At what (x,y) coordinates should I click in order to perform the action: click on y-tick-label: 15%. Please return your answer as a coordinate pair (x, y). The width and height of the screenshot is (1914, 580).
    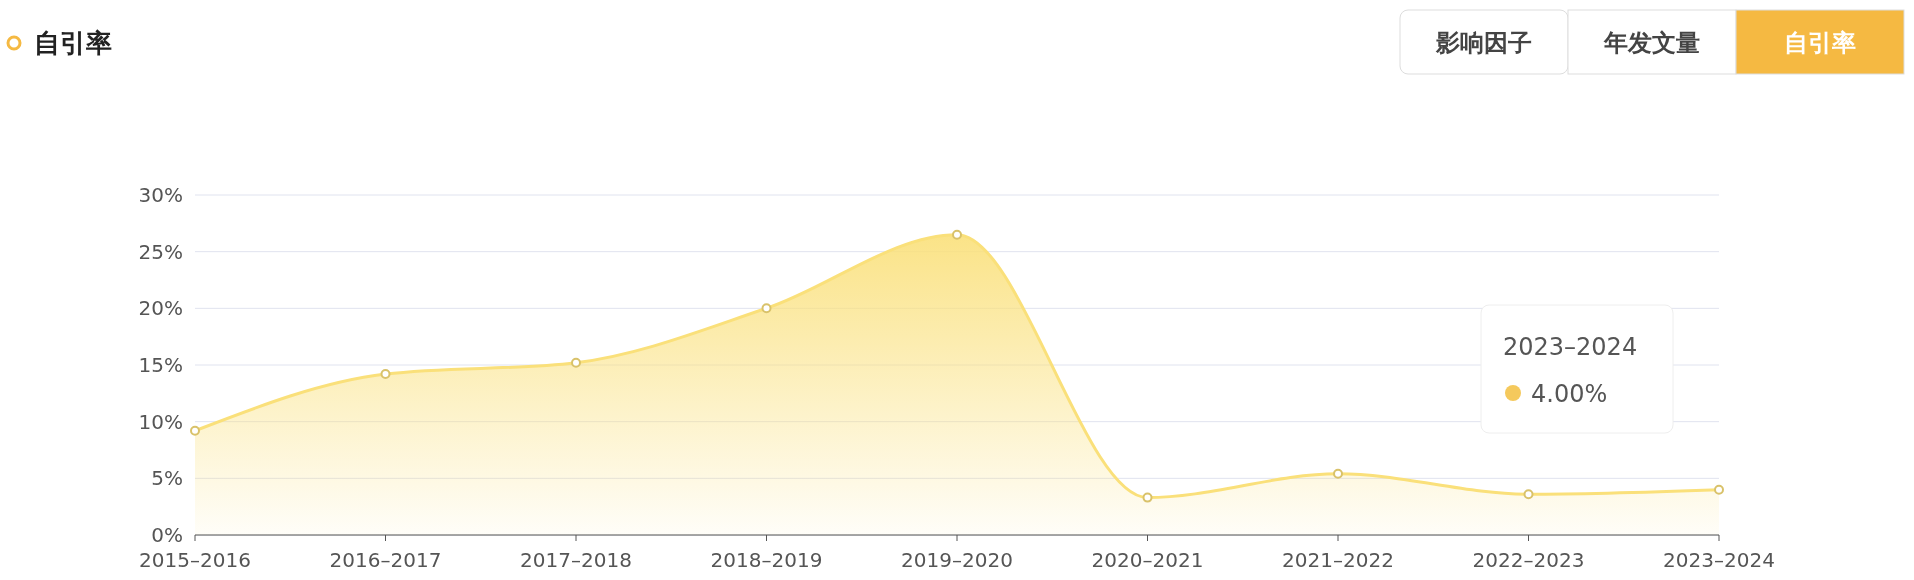
    Looking at the image, I should click on (160, 365).